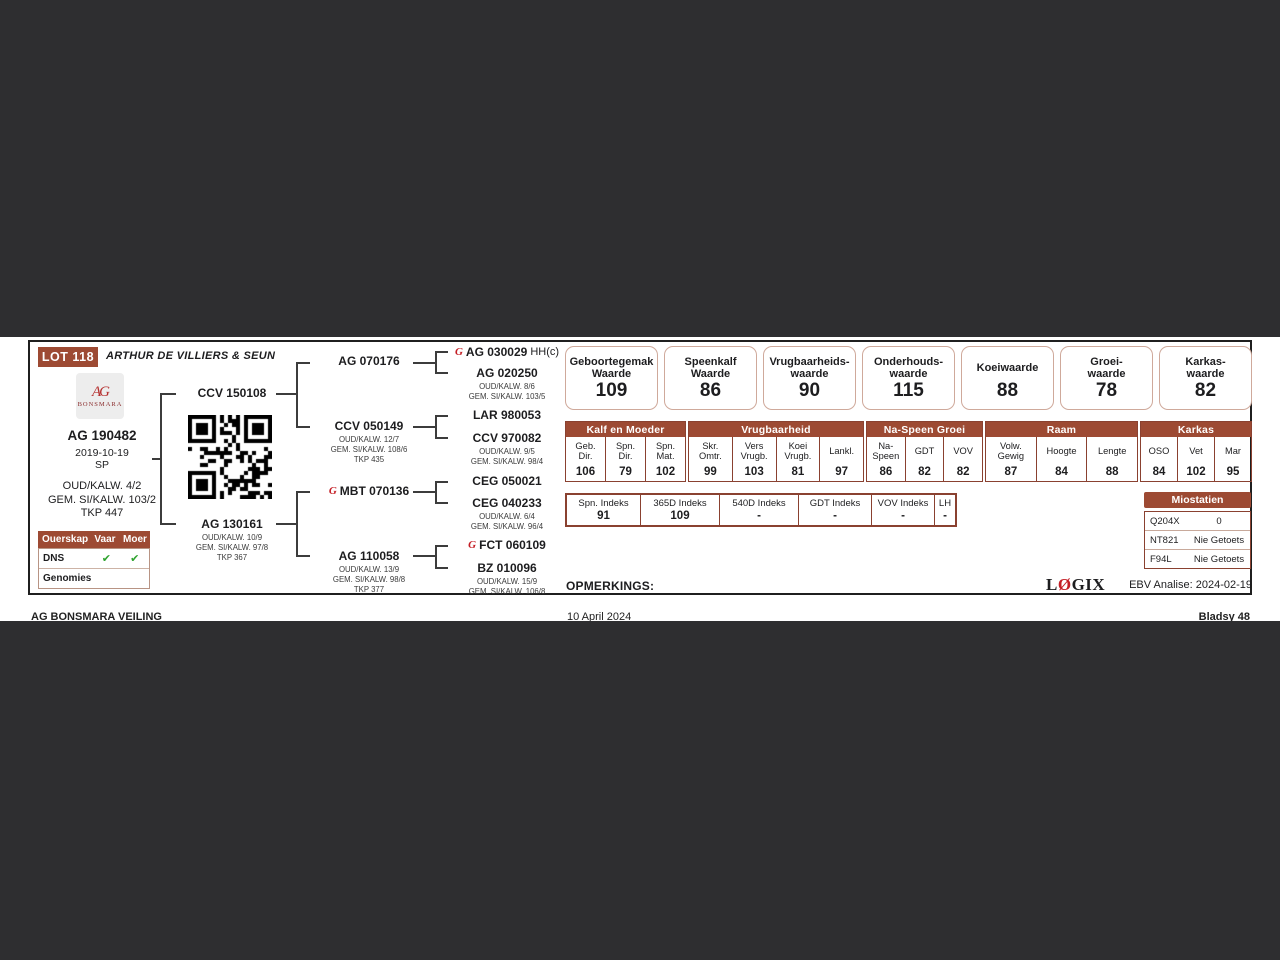  What do you see at coordinates (1196, 451) in the screenshot?
I see `trait-group-karkas: Karkas OSO 84 Vet 102 Mar 95` at bounding box center [1196, 451].